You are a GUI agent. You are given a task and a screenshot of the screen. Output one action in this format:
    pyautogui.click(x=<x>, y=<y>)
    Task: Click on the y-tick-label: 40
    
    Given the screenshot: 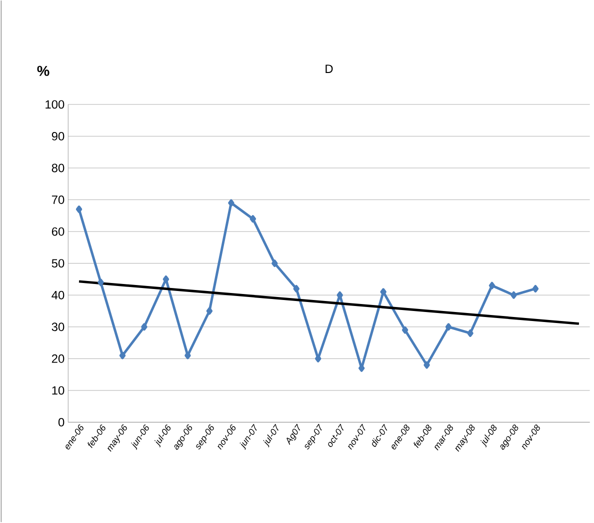 What is the action you would take?
    pyautogui.click(x=58, y=295)
    